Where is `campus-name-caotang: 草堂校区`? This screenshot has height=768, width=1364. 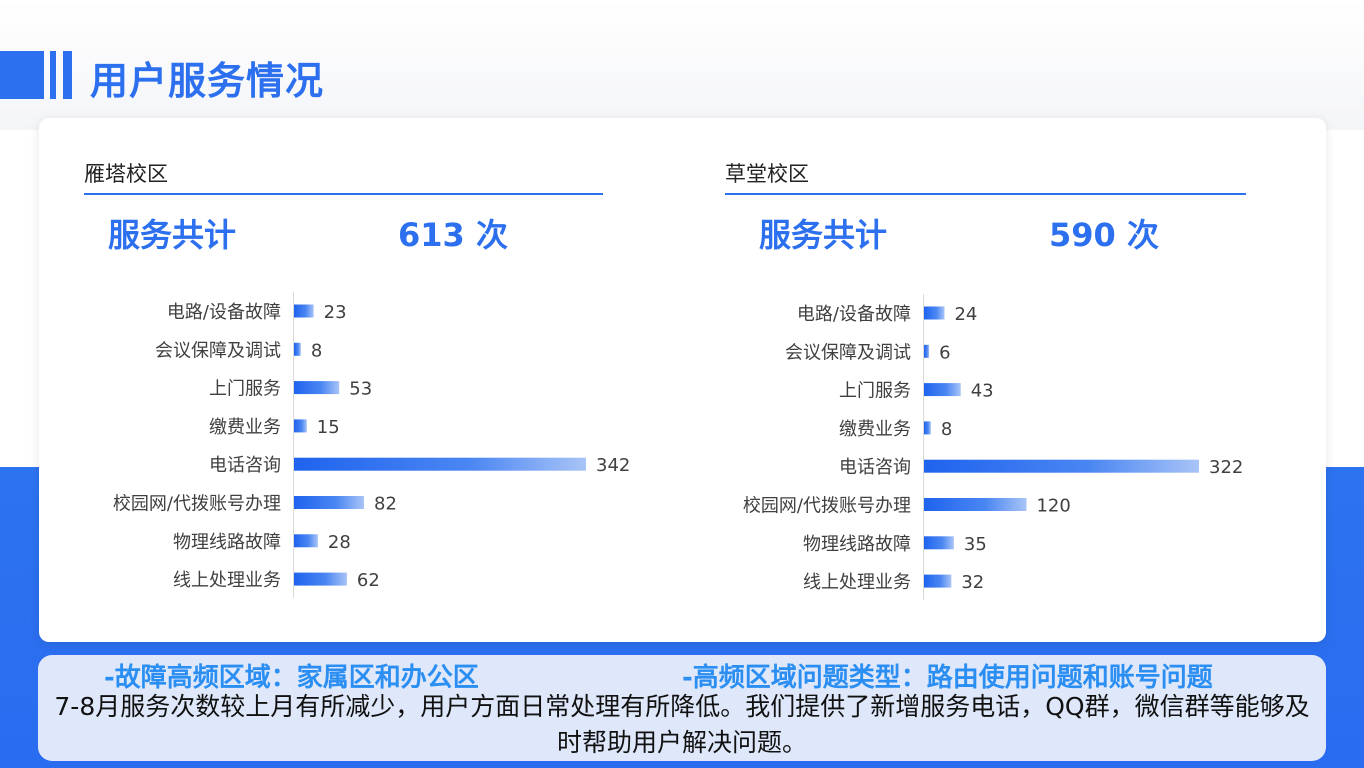 campus-name-caotang: 草堂校区 is located at coordinates (767, 174).